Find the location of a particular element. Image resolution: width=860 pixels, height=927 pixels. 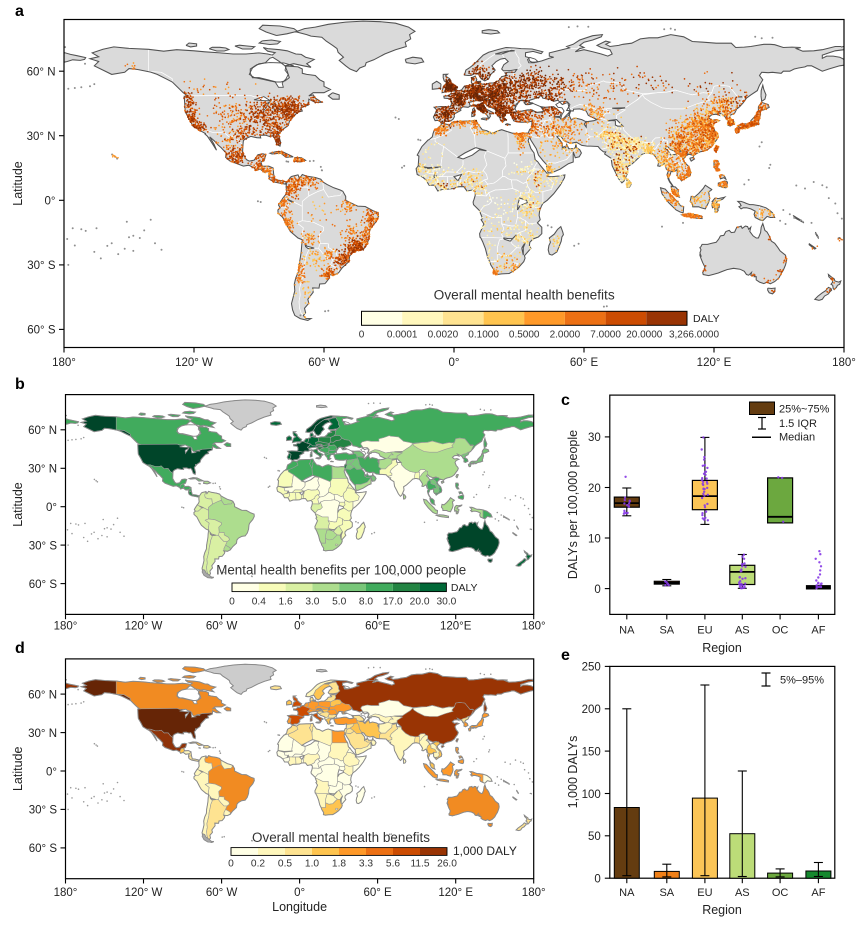

svg-text: Region is located at coordinates (722, 910).